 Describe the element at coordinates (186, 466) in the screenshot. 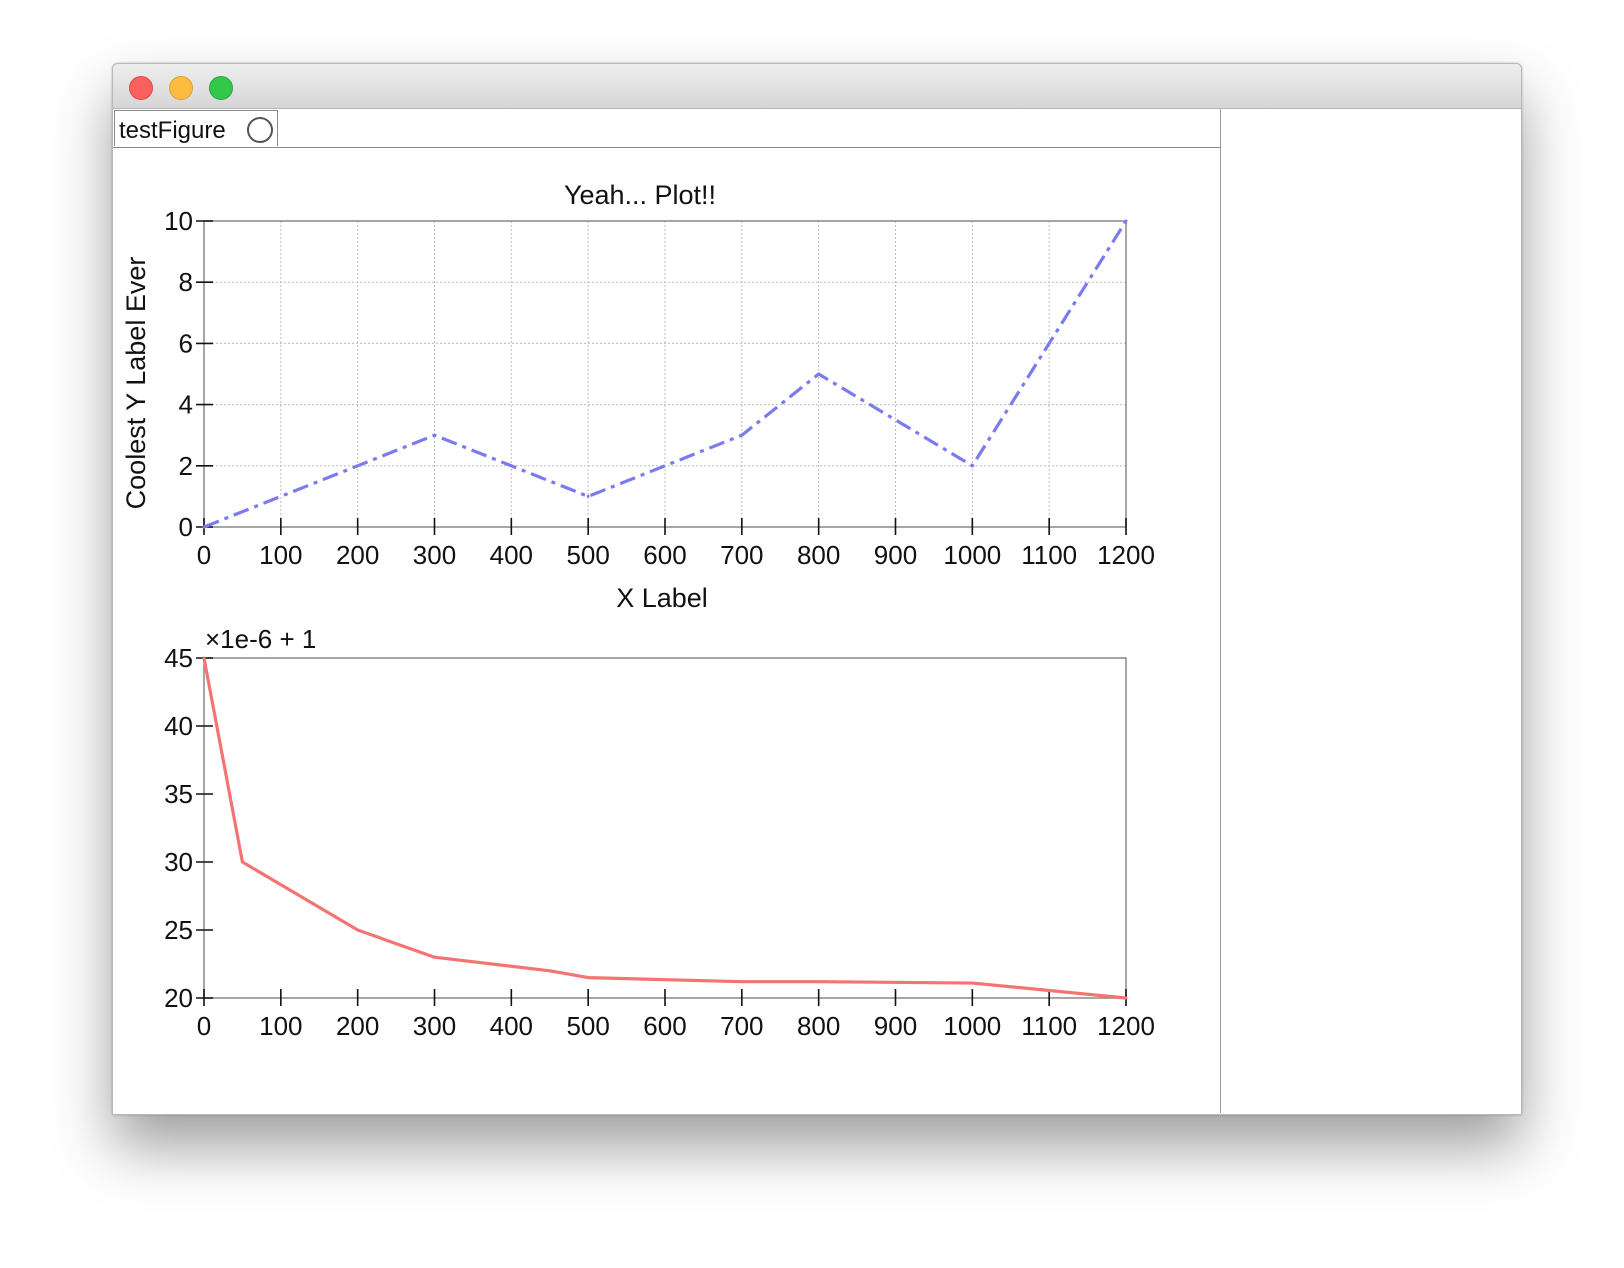

I see `y-tick-label: 2` at that location.